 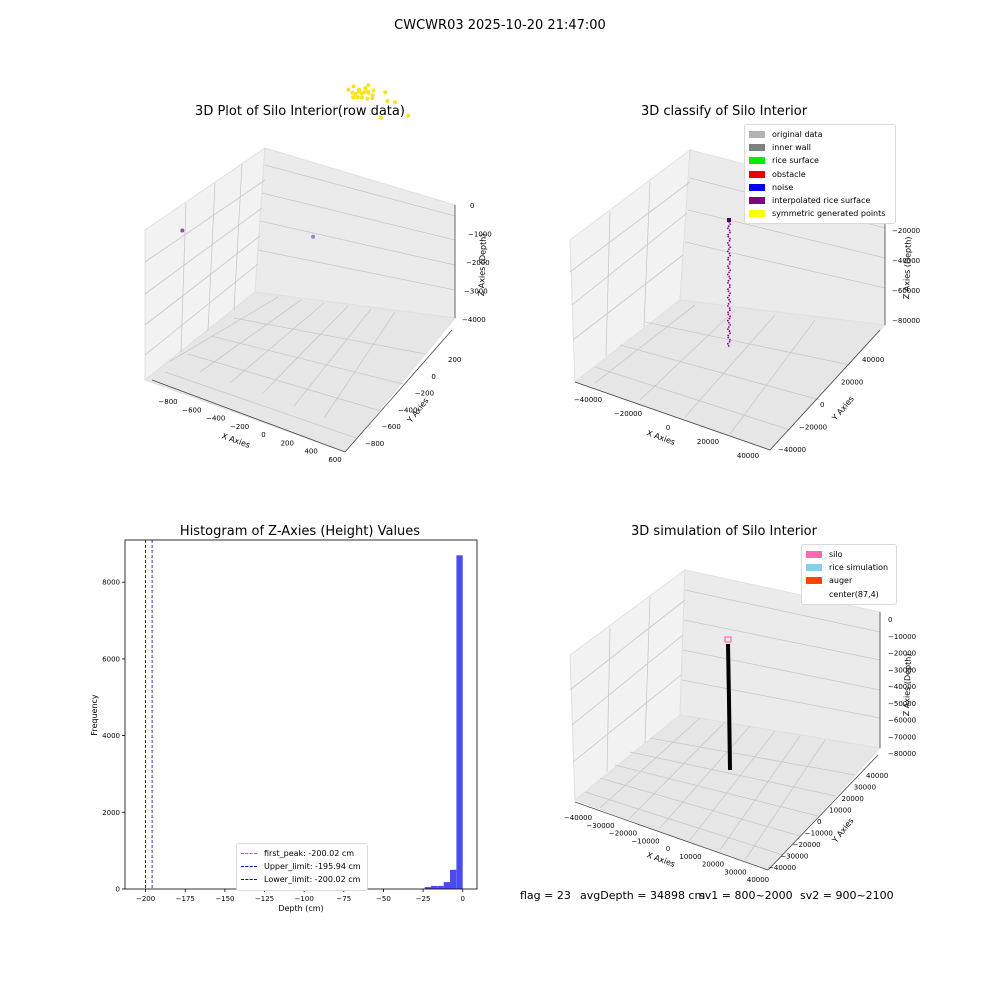 What do you see at coordinates (906, 321) in the screenshot?
I see `classify-z-tick-label: −80000` at bounding box center [906, 321].